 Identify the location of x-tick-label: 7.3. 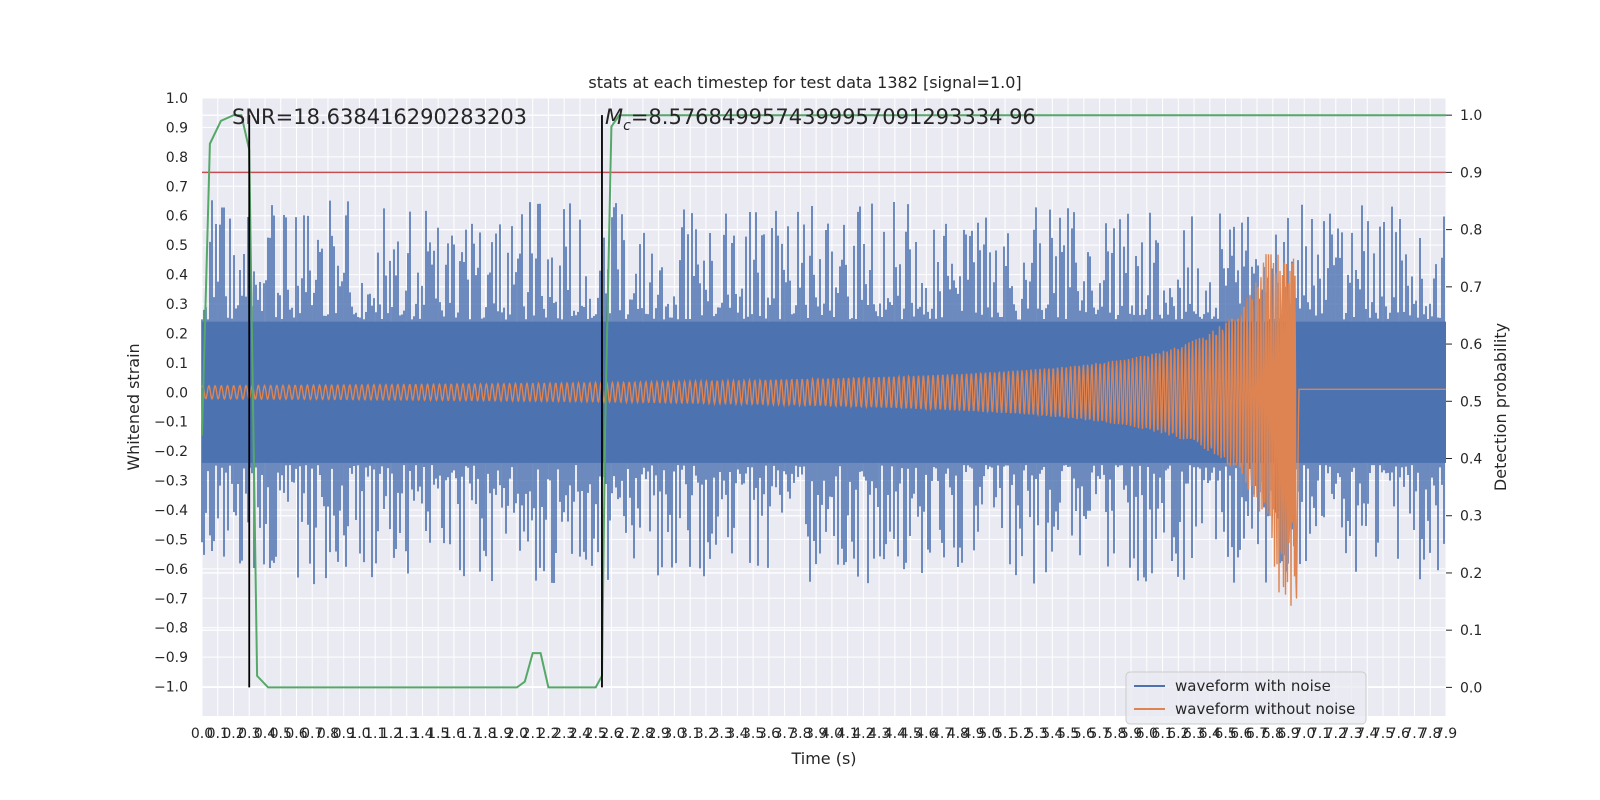
(1351, 734).